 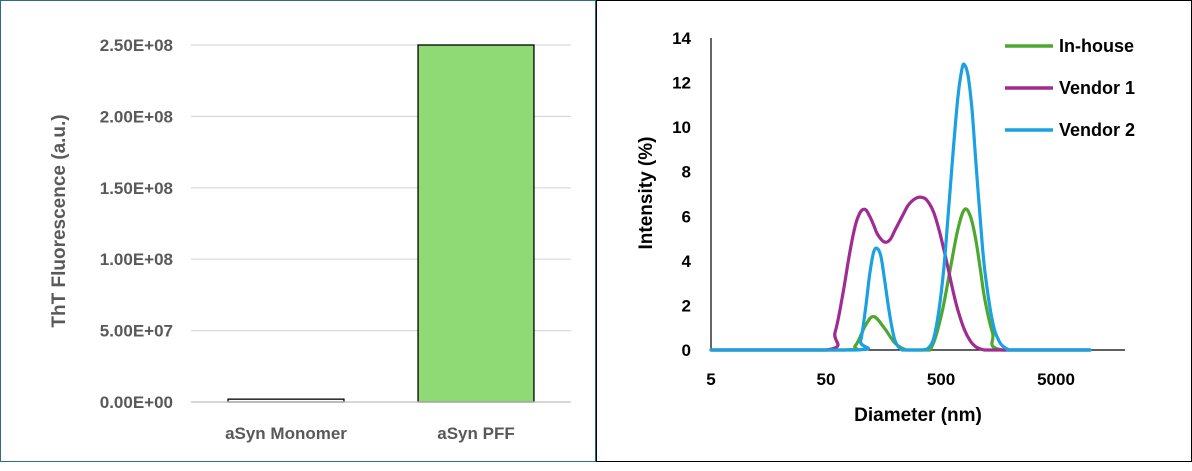 What do you see at coordinates (646, 193) in the screenshot?
I see `line-y-axis-title: Intensity (%)` at bounding box center [646, 193].